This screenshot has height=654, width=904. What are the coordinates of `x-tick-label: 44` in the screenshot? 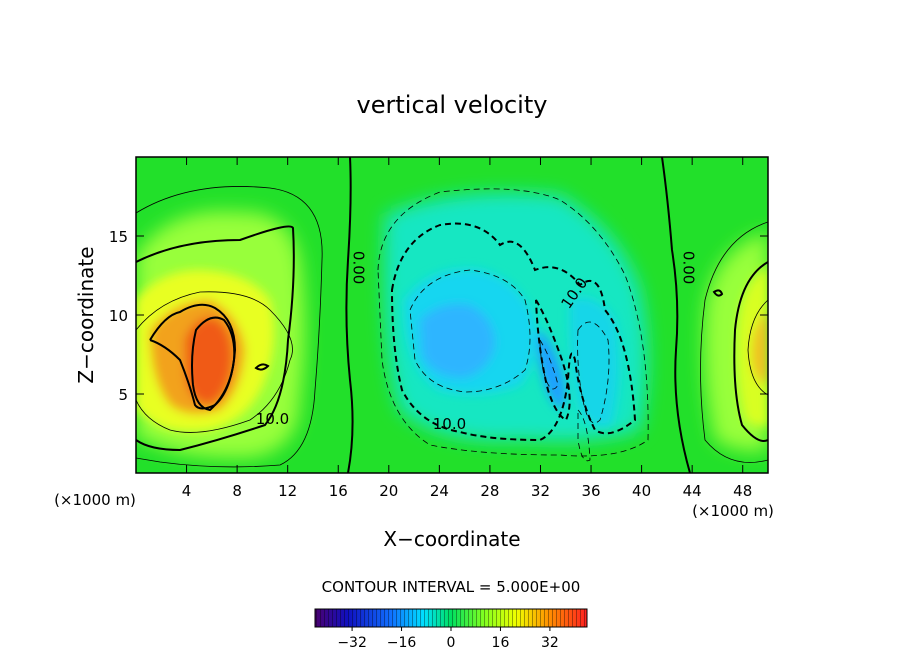 It's located at (692, 491).